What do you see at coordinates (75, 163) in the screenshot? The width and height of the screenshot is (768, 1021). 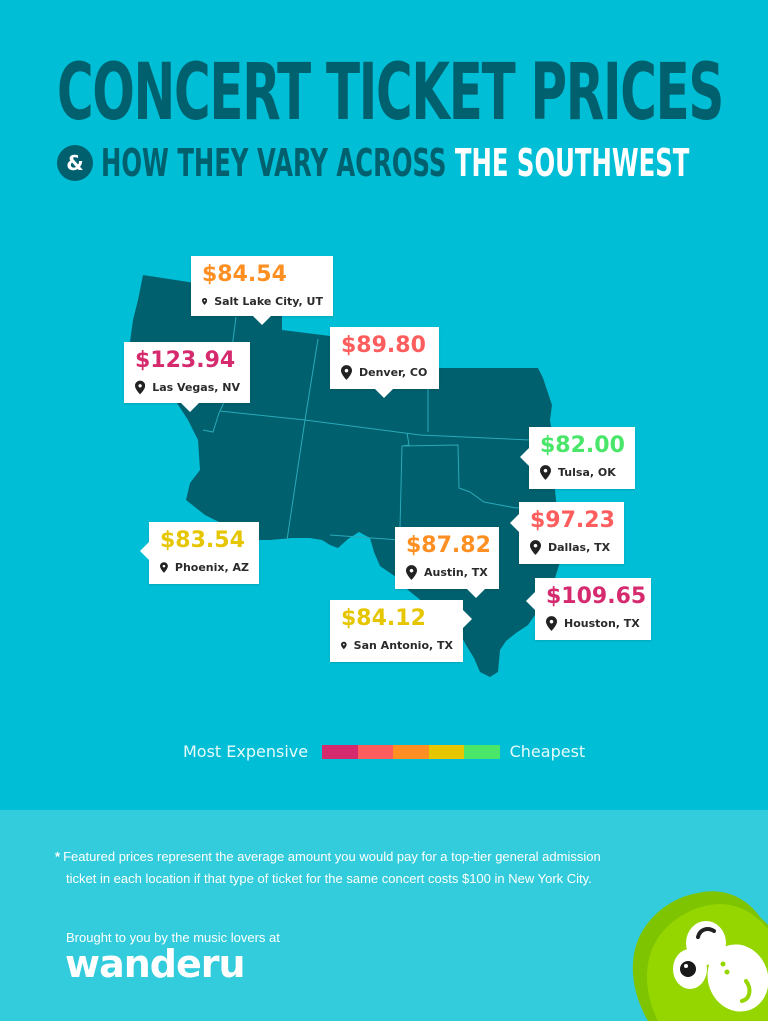 I see `ampersand-badge: &` at bounding box center [75, 163].